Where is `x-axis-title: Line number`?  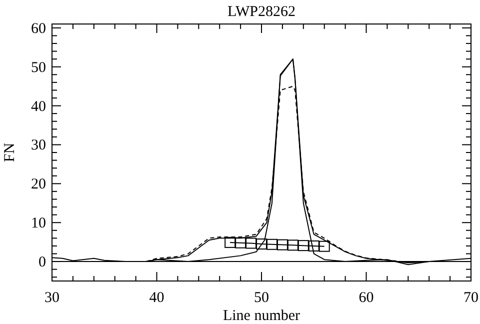
x-axis-title: Line number is located at coordinates (261, 316).